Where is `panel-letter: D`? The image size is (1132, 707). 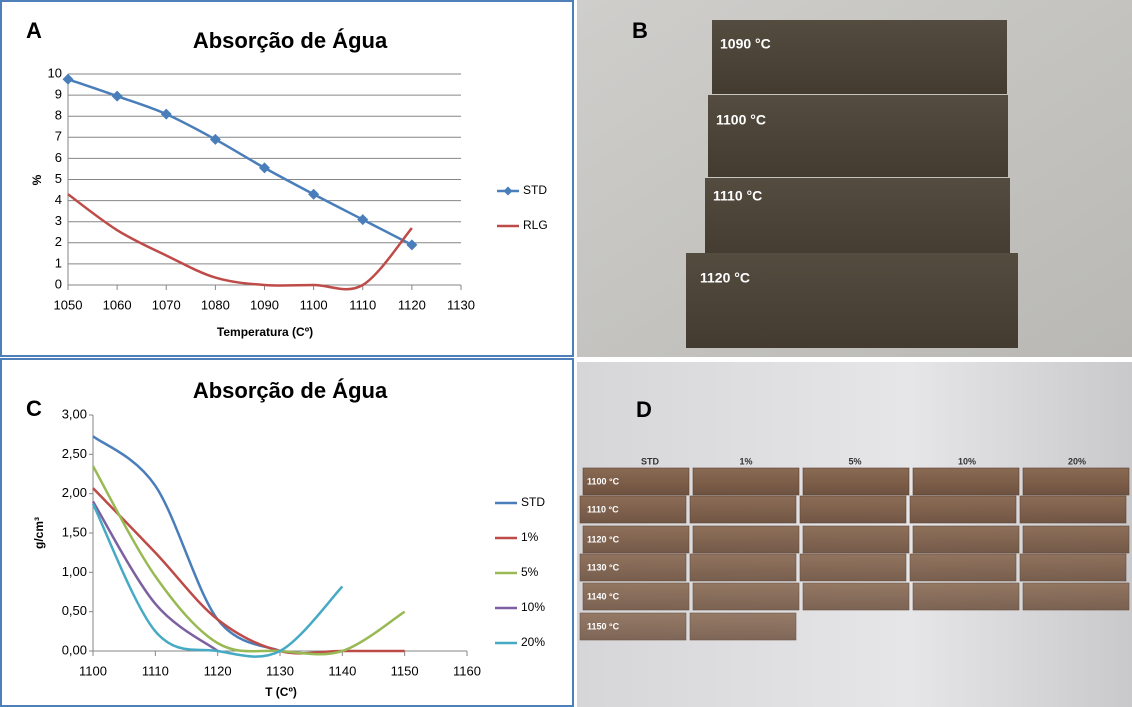
panel-letter: D is located at coordinates (644, 409).